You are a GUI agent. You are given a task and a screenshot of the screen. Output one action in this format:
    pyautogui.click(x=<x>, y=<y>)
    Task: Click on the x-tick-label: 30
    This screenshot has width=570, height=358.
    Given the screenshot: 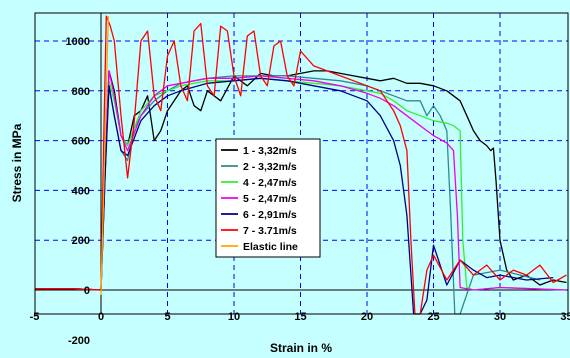 What is the action you would take?
    pyautogui.click(x=500, y=317)
    